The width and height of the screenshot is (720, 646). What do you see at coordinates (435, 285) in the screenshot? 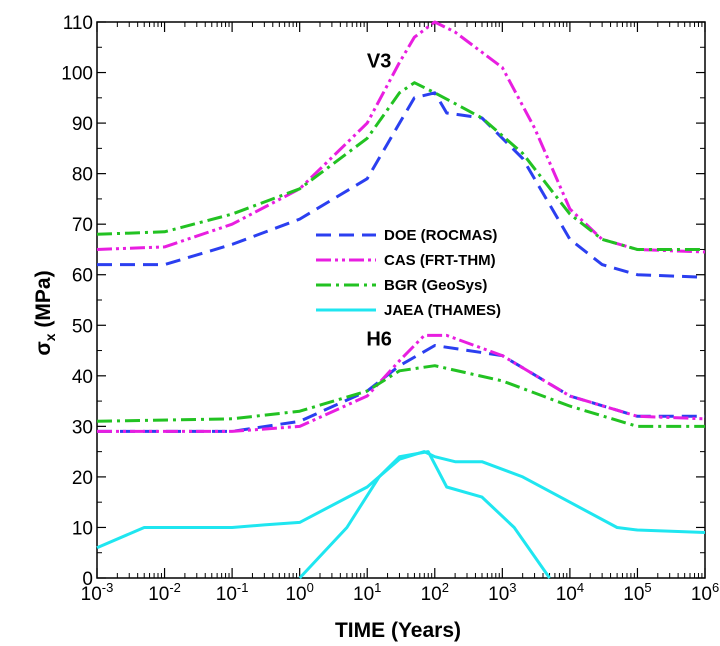
I see `legend-label-bgr: BGR (GeoSys)` at bounding box center [435, 285].